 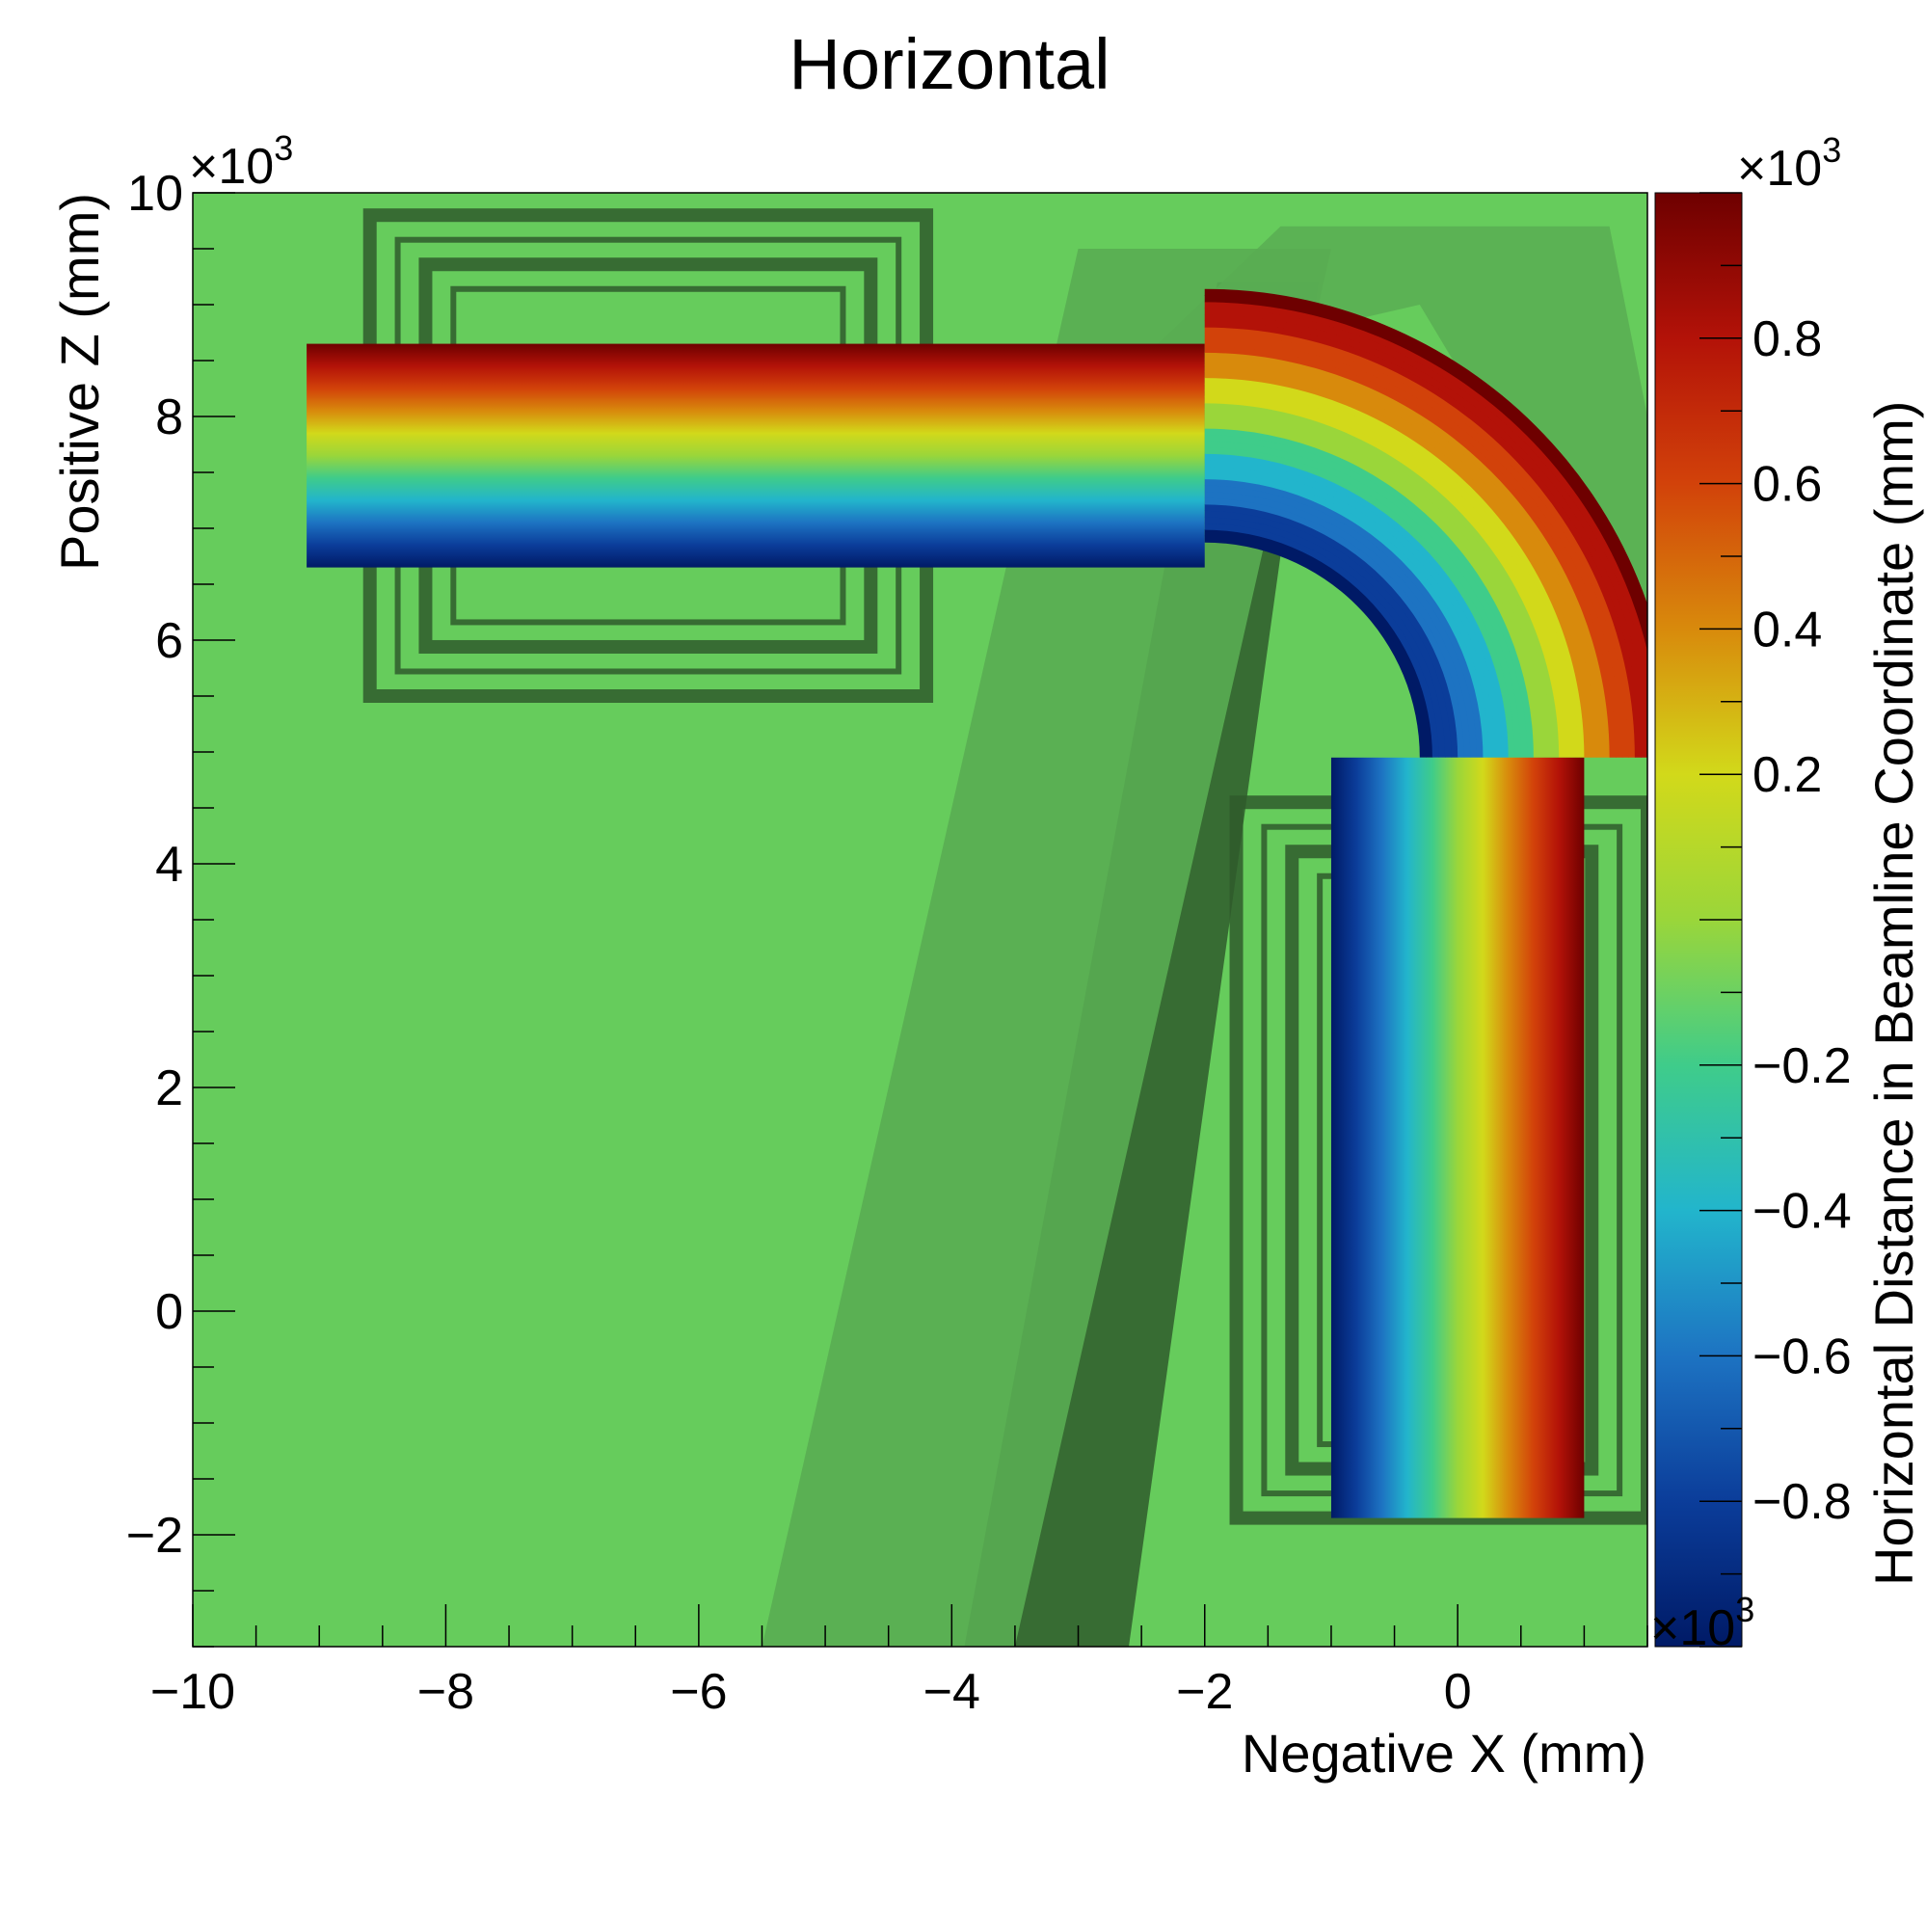 What do you see at coordinates (1802, 1502) in the screenshot?
I see `z-tick-label: −0.8` at bounding box center [1802, 1502].